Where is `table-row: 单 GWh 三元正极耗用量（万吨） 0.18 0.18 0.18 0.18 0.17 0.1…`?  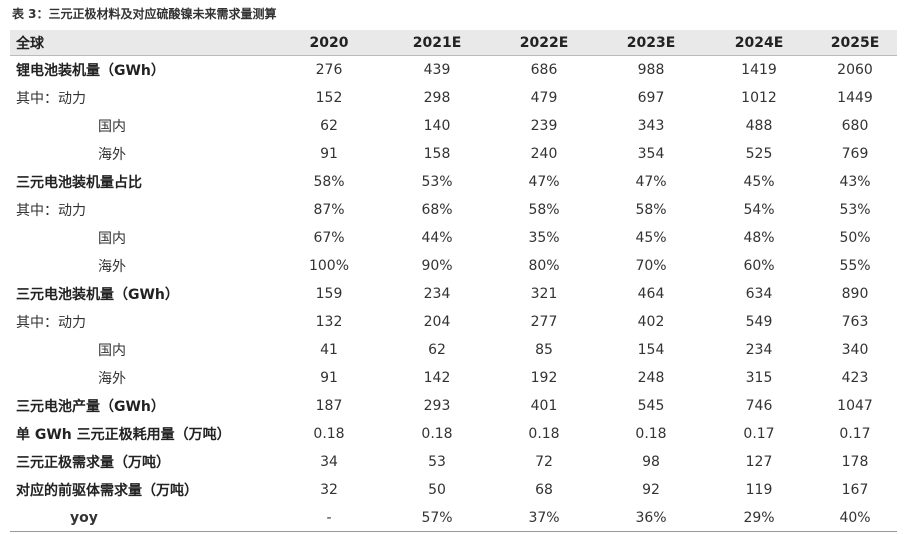 table-row: 单 GWh 三元正极耗用量（万吨） 0.18 0.18 0.18 0.18 0.17 0.1… is located at coordinates (453, 434).